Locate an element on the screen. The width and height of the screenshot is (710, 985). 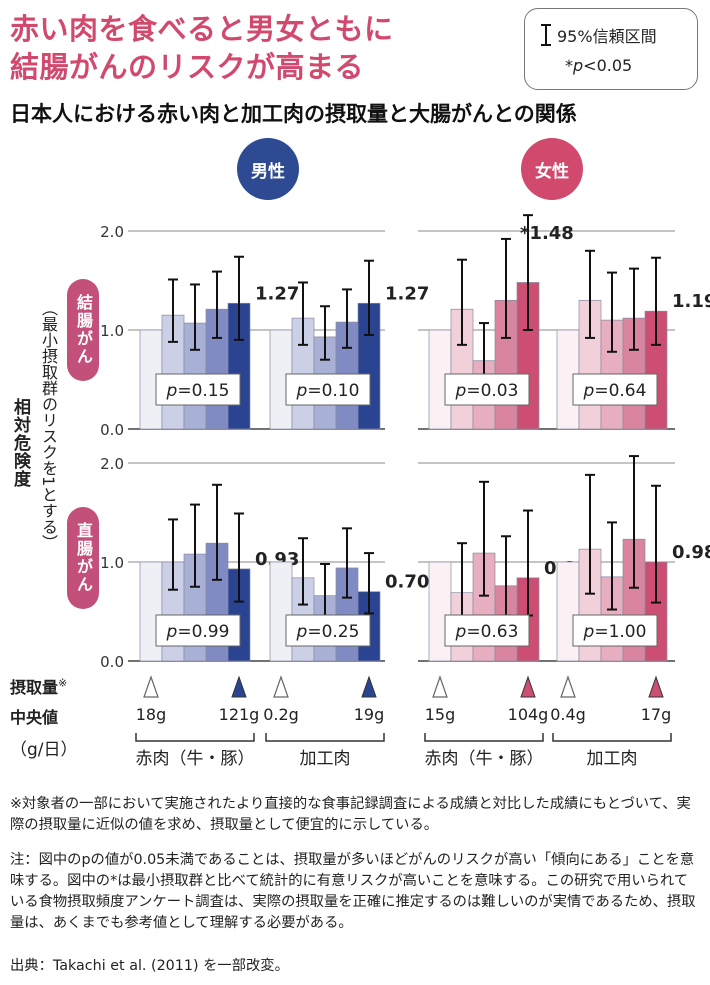
row-tag-rectum: 直腸がん is located at coordinates (83, 558).